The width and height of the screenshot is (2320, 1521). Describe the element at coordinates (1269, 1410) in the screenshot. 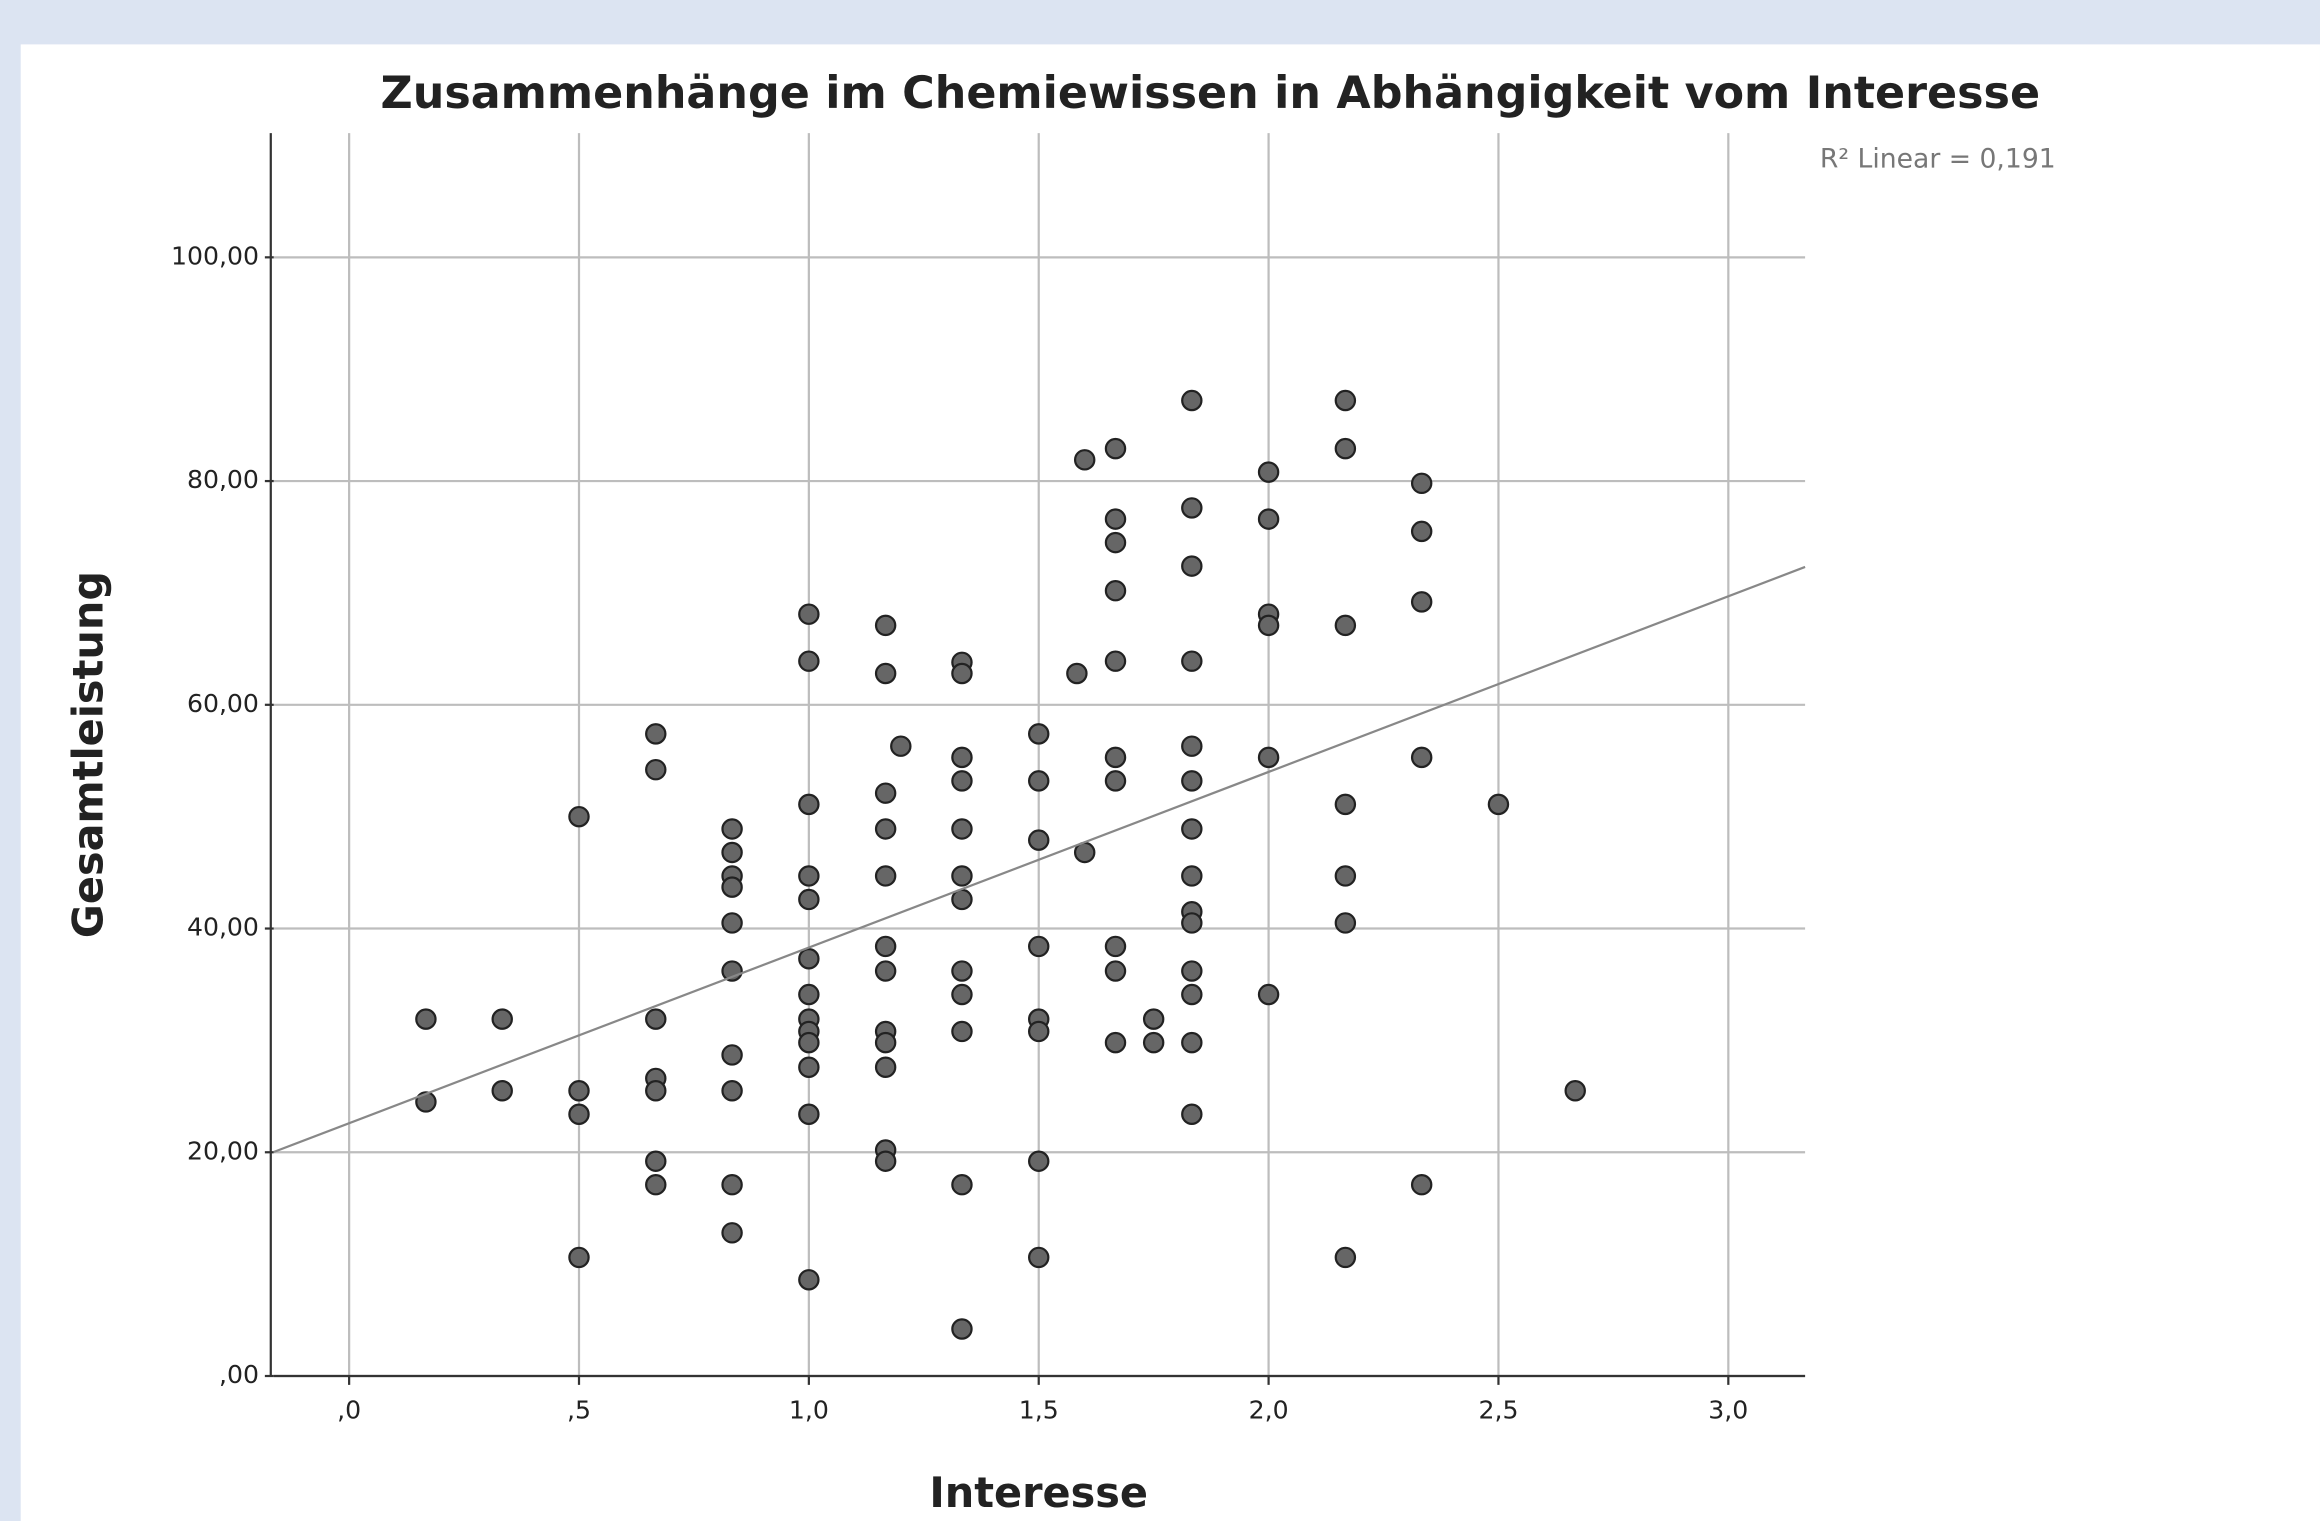

I see `x-tick-label: 2,0` at that location.